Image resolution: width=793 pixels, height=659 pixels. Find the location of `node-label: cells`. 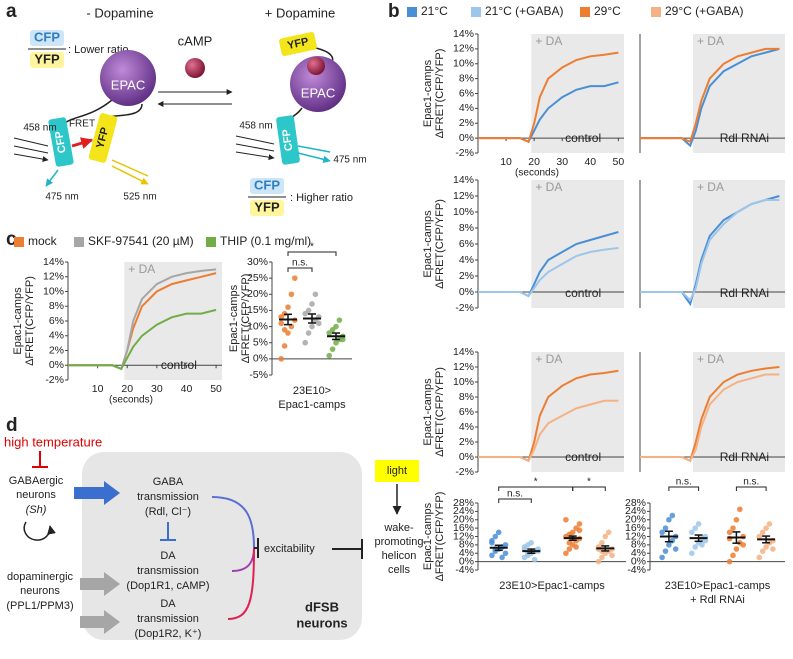

node-label: cells is located at coordinates (399, 570).